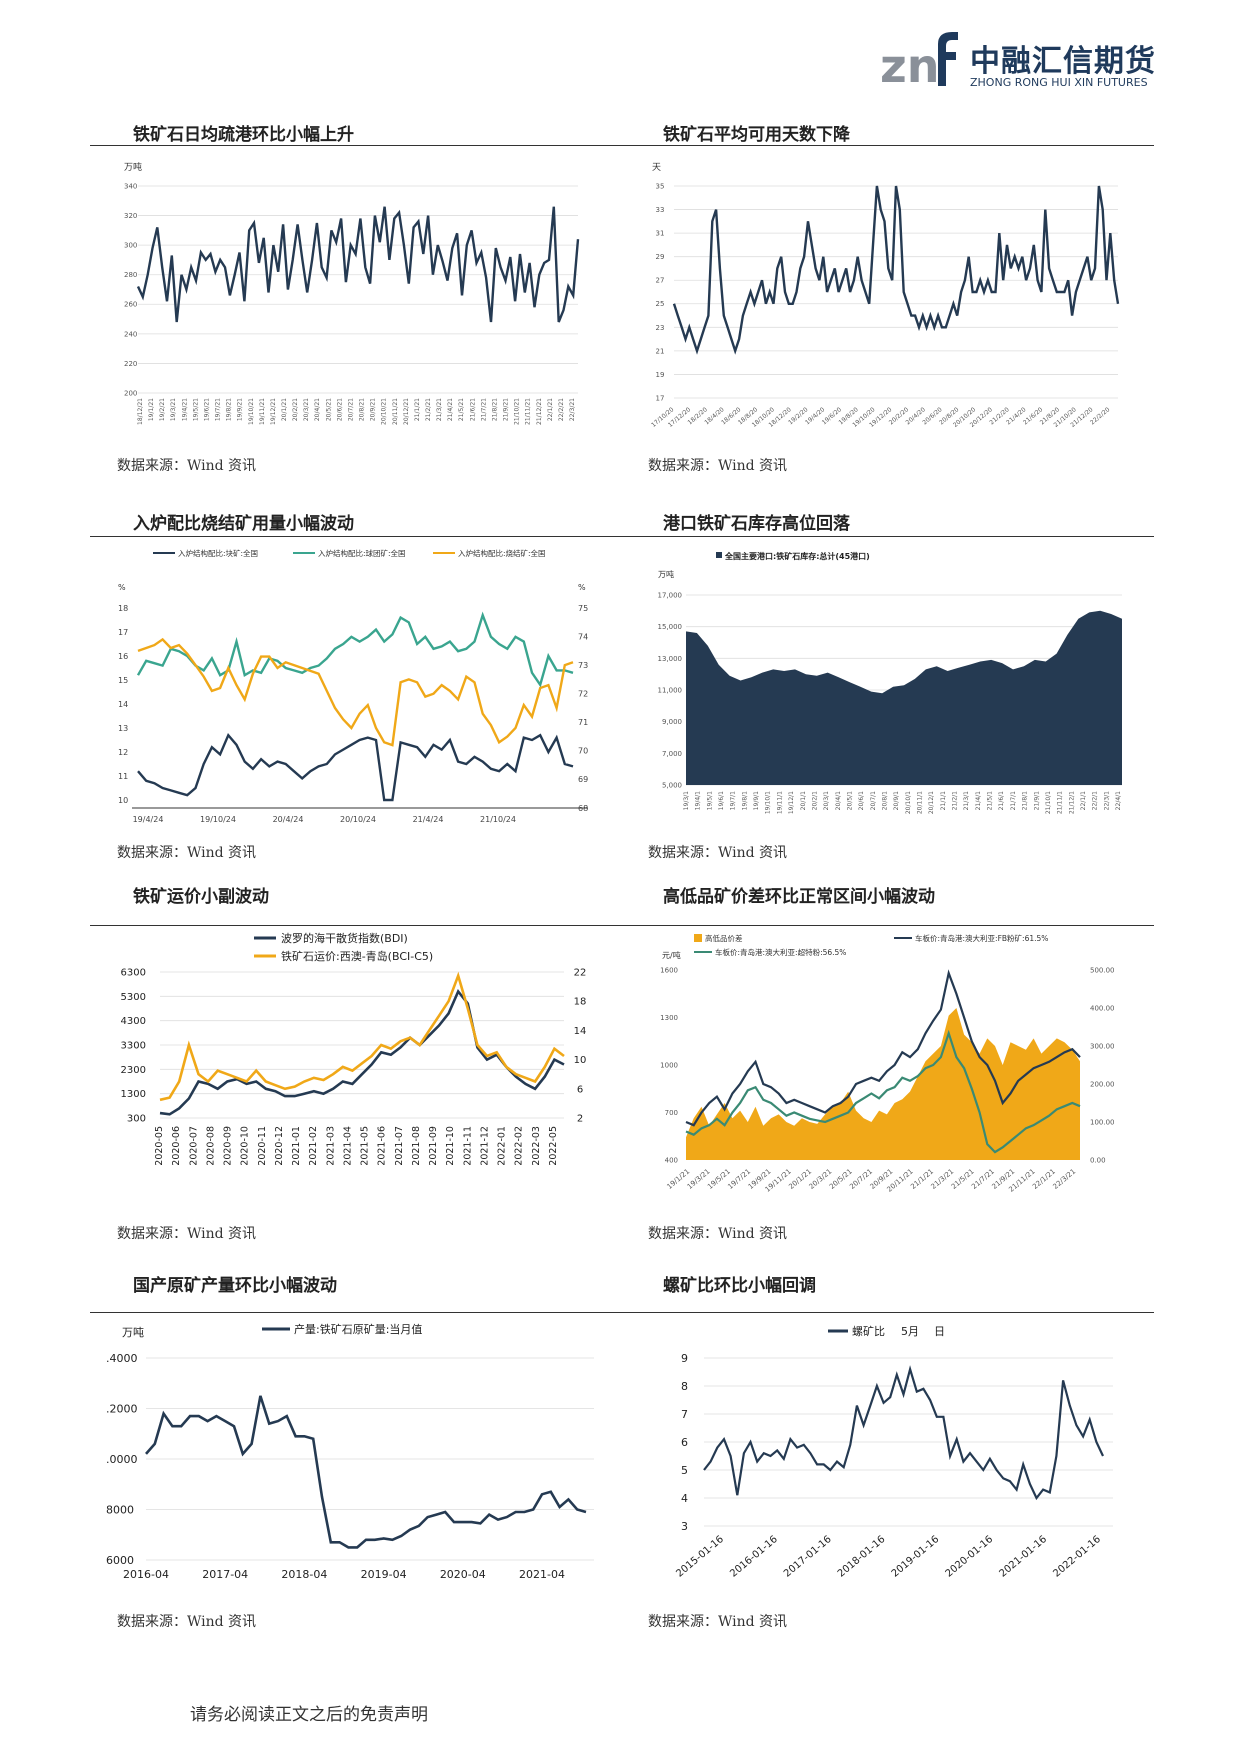  Describe the element at coordinates (173, 409) in the screenshot. I see `x-tick-label: 19/3/21` at that location.